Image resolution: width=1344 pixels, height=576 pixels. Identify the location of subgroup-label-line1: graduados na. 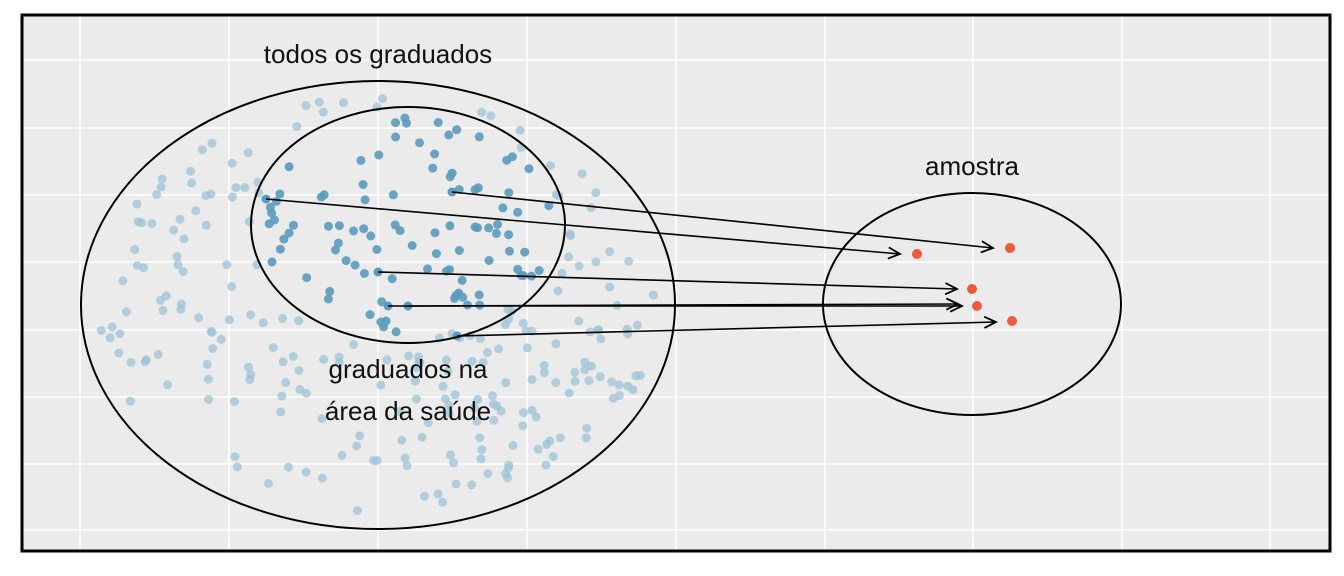
(408, 369).